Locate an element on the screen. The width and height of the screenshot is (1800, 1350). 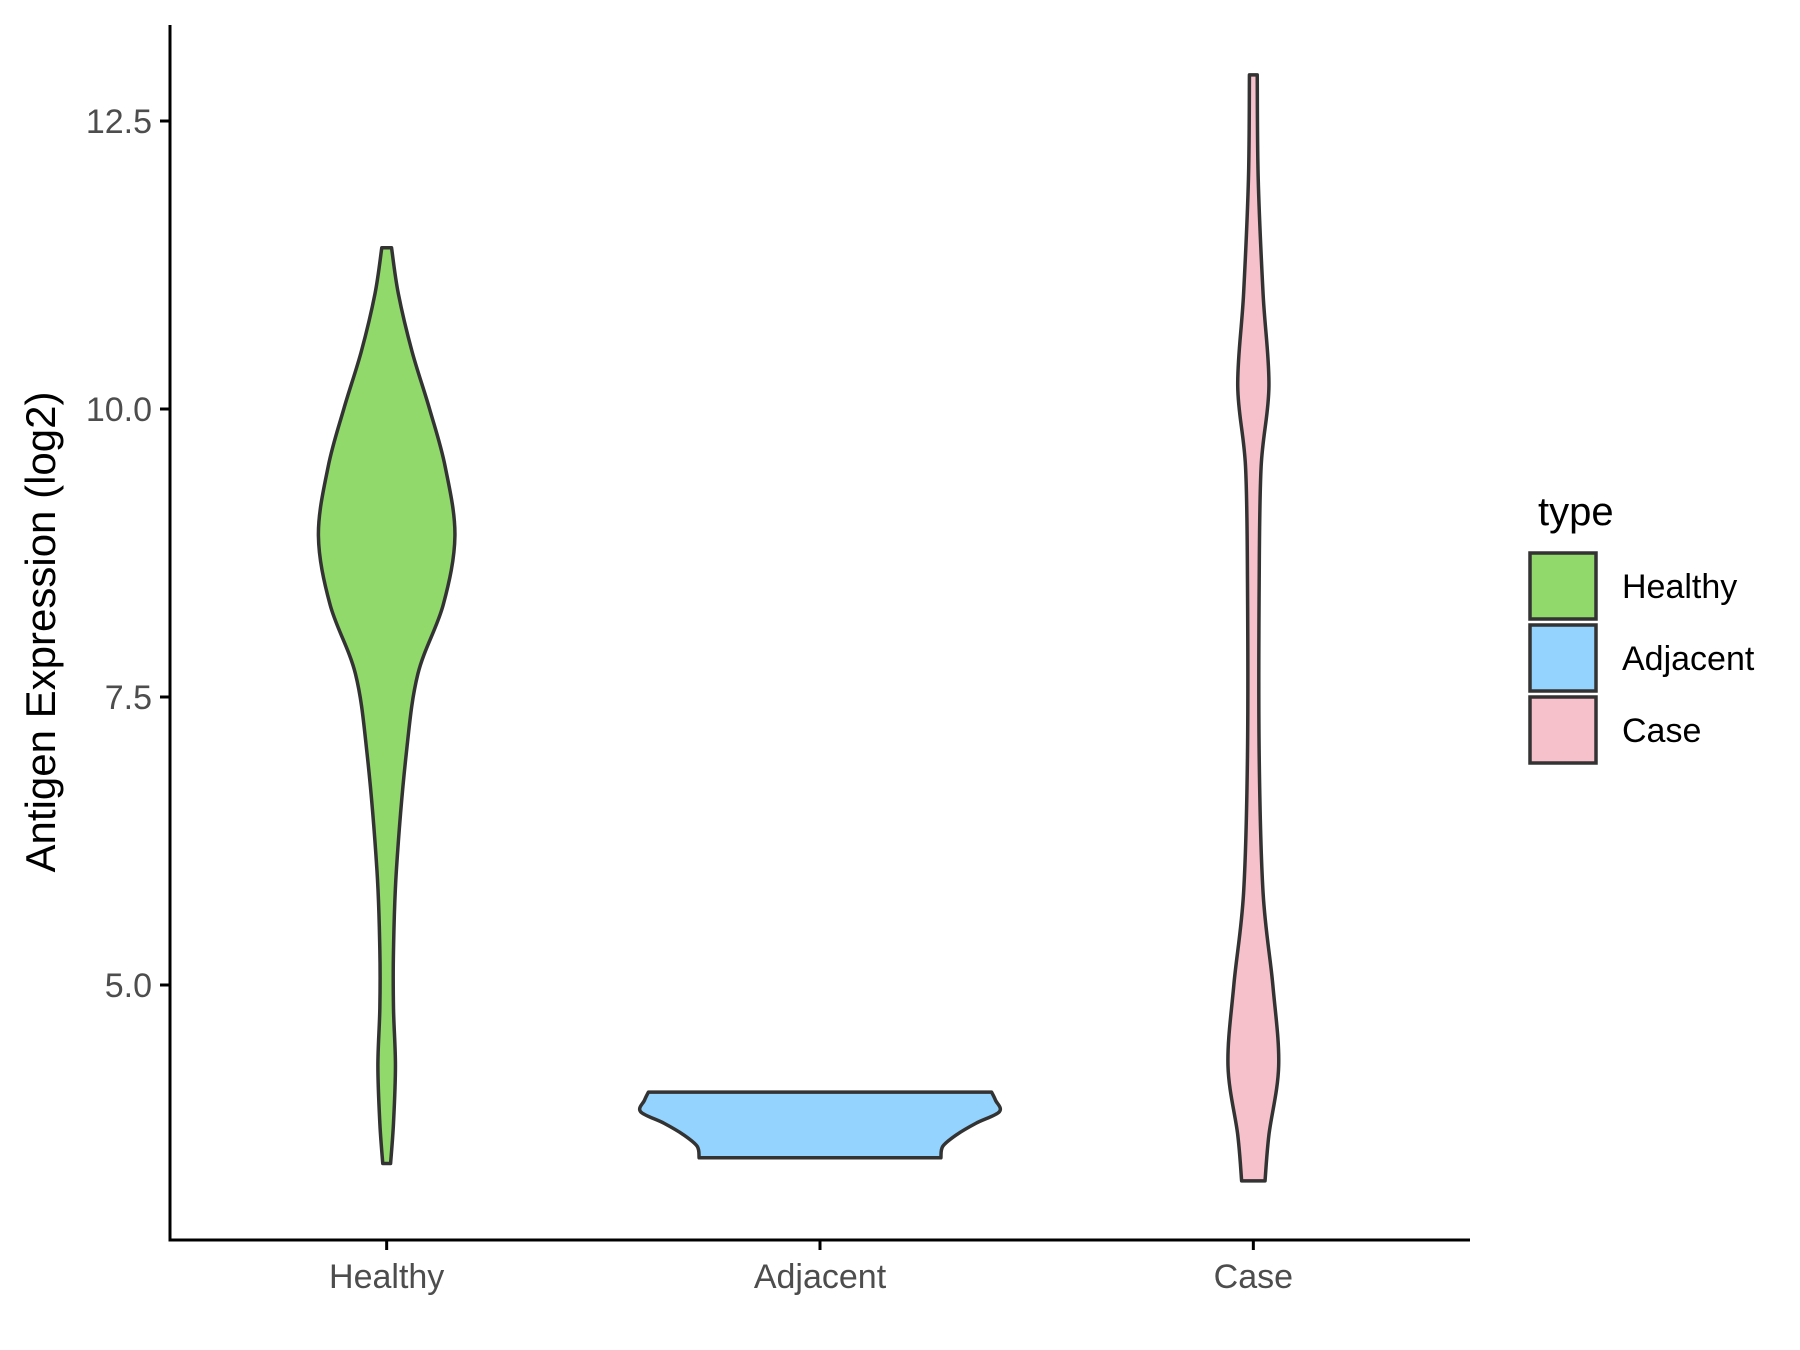
legend-entries: Healthy Adjacent Case is located at coordinates (1641, 658).